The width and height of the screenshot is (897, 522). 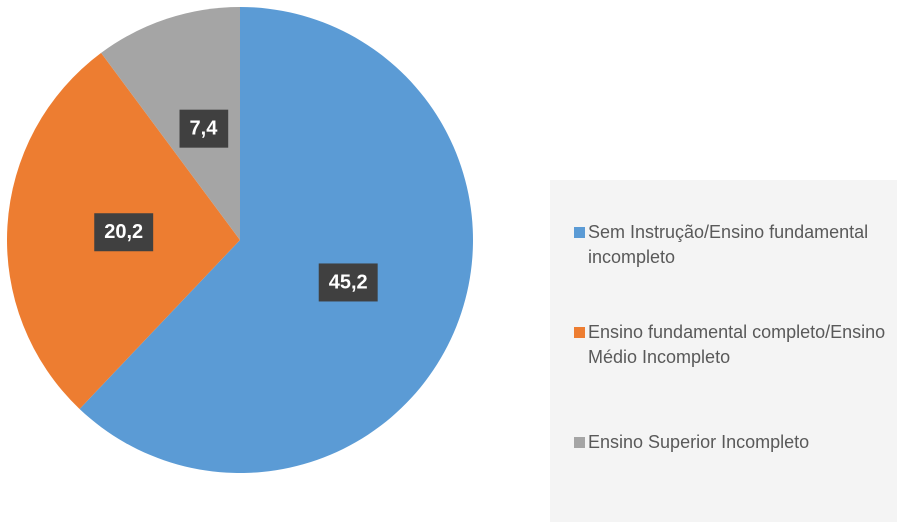 I want to click on data-label: 45,2, so click(x=348, y=282).